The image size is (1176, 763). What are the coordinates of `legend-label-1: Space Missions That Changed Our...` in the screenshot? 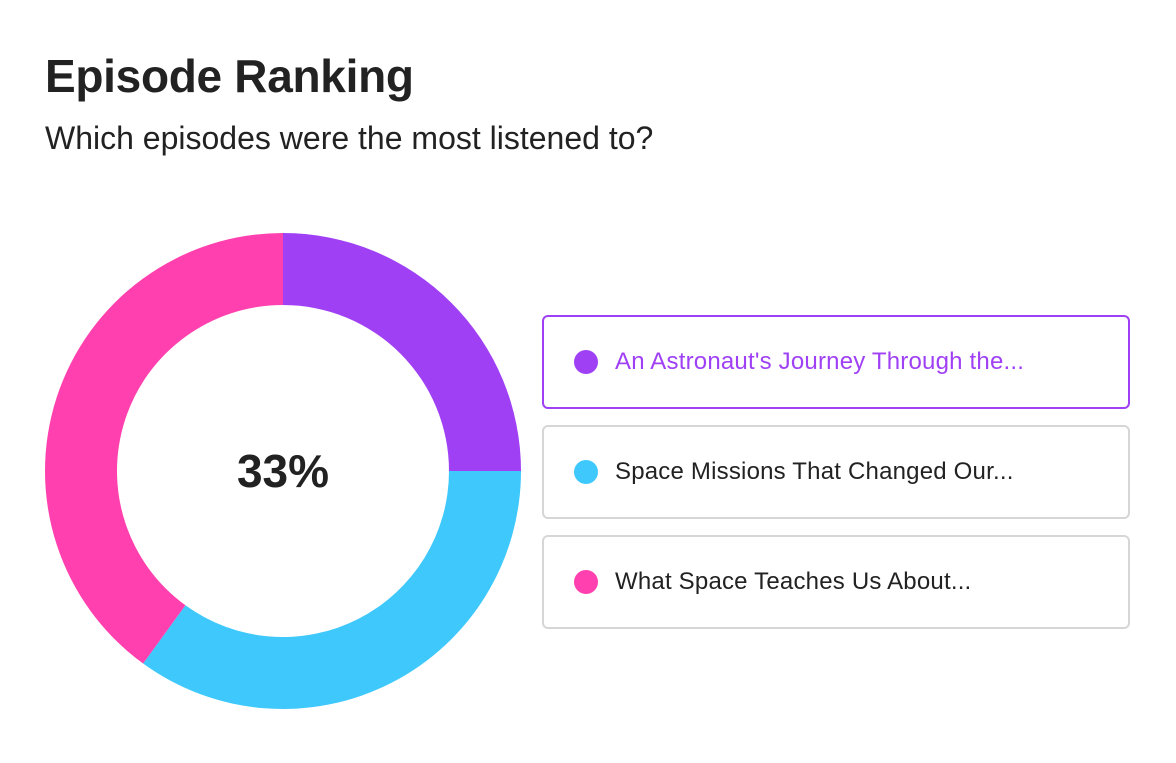 It's located at (814, 471).